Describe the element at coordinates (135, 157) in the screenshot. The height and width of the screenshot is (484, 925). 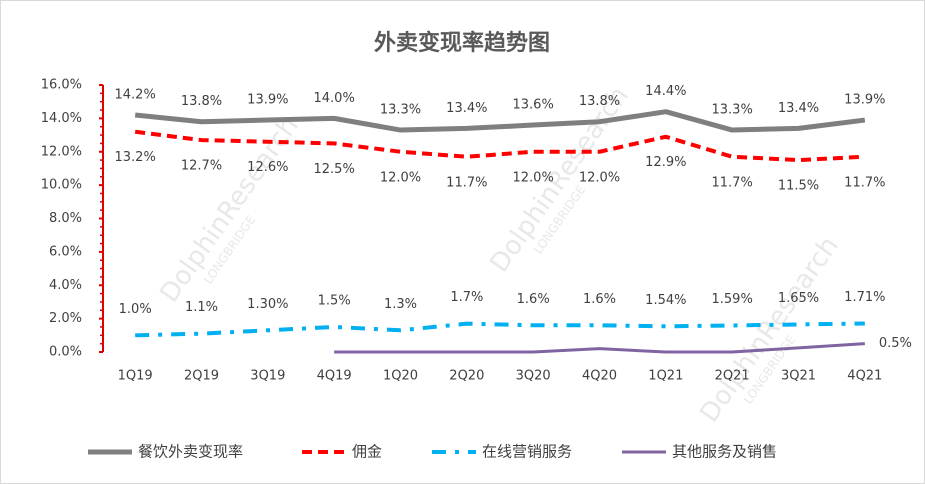
I see `data-label: 13.2%` at that location.